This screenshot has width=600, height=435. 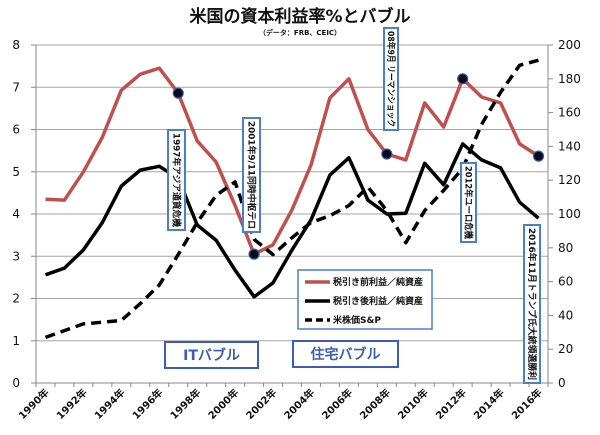 What do you see at coordinates (569, 79) in the screenshot?
I see `y2-tick-label: 180` at bounding box center [569, 79].